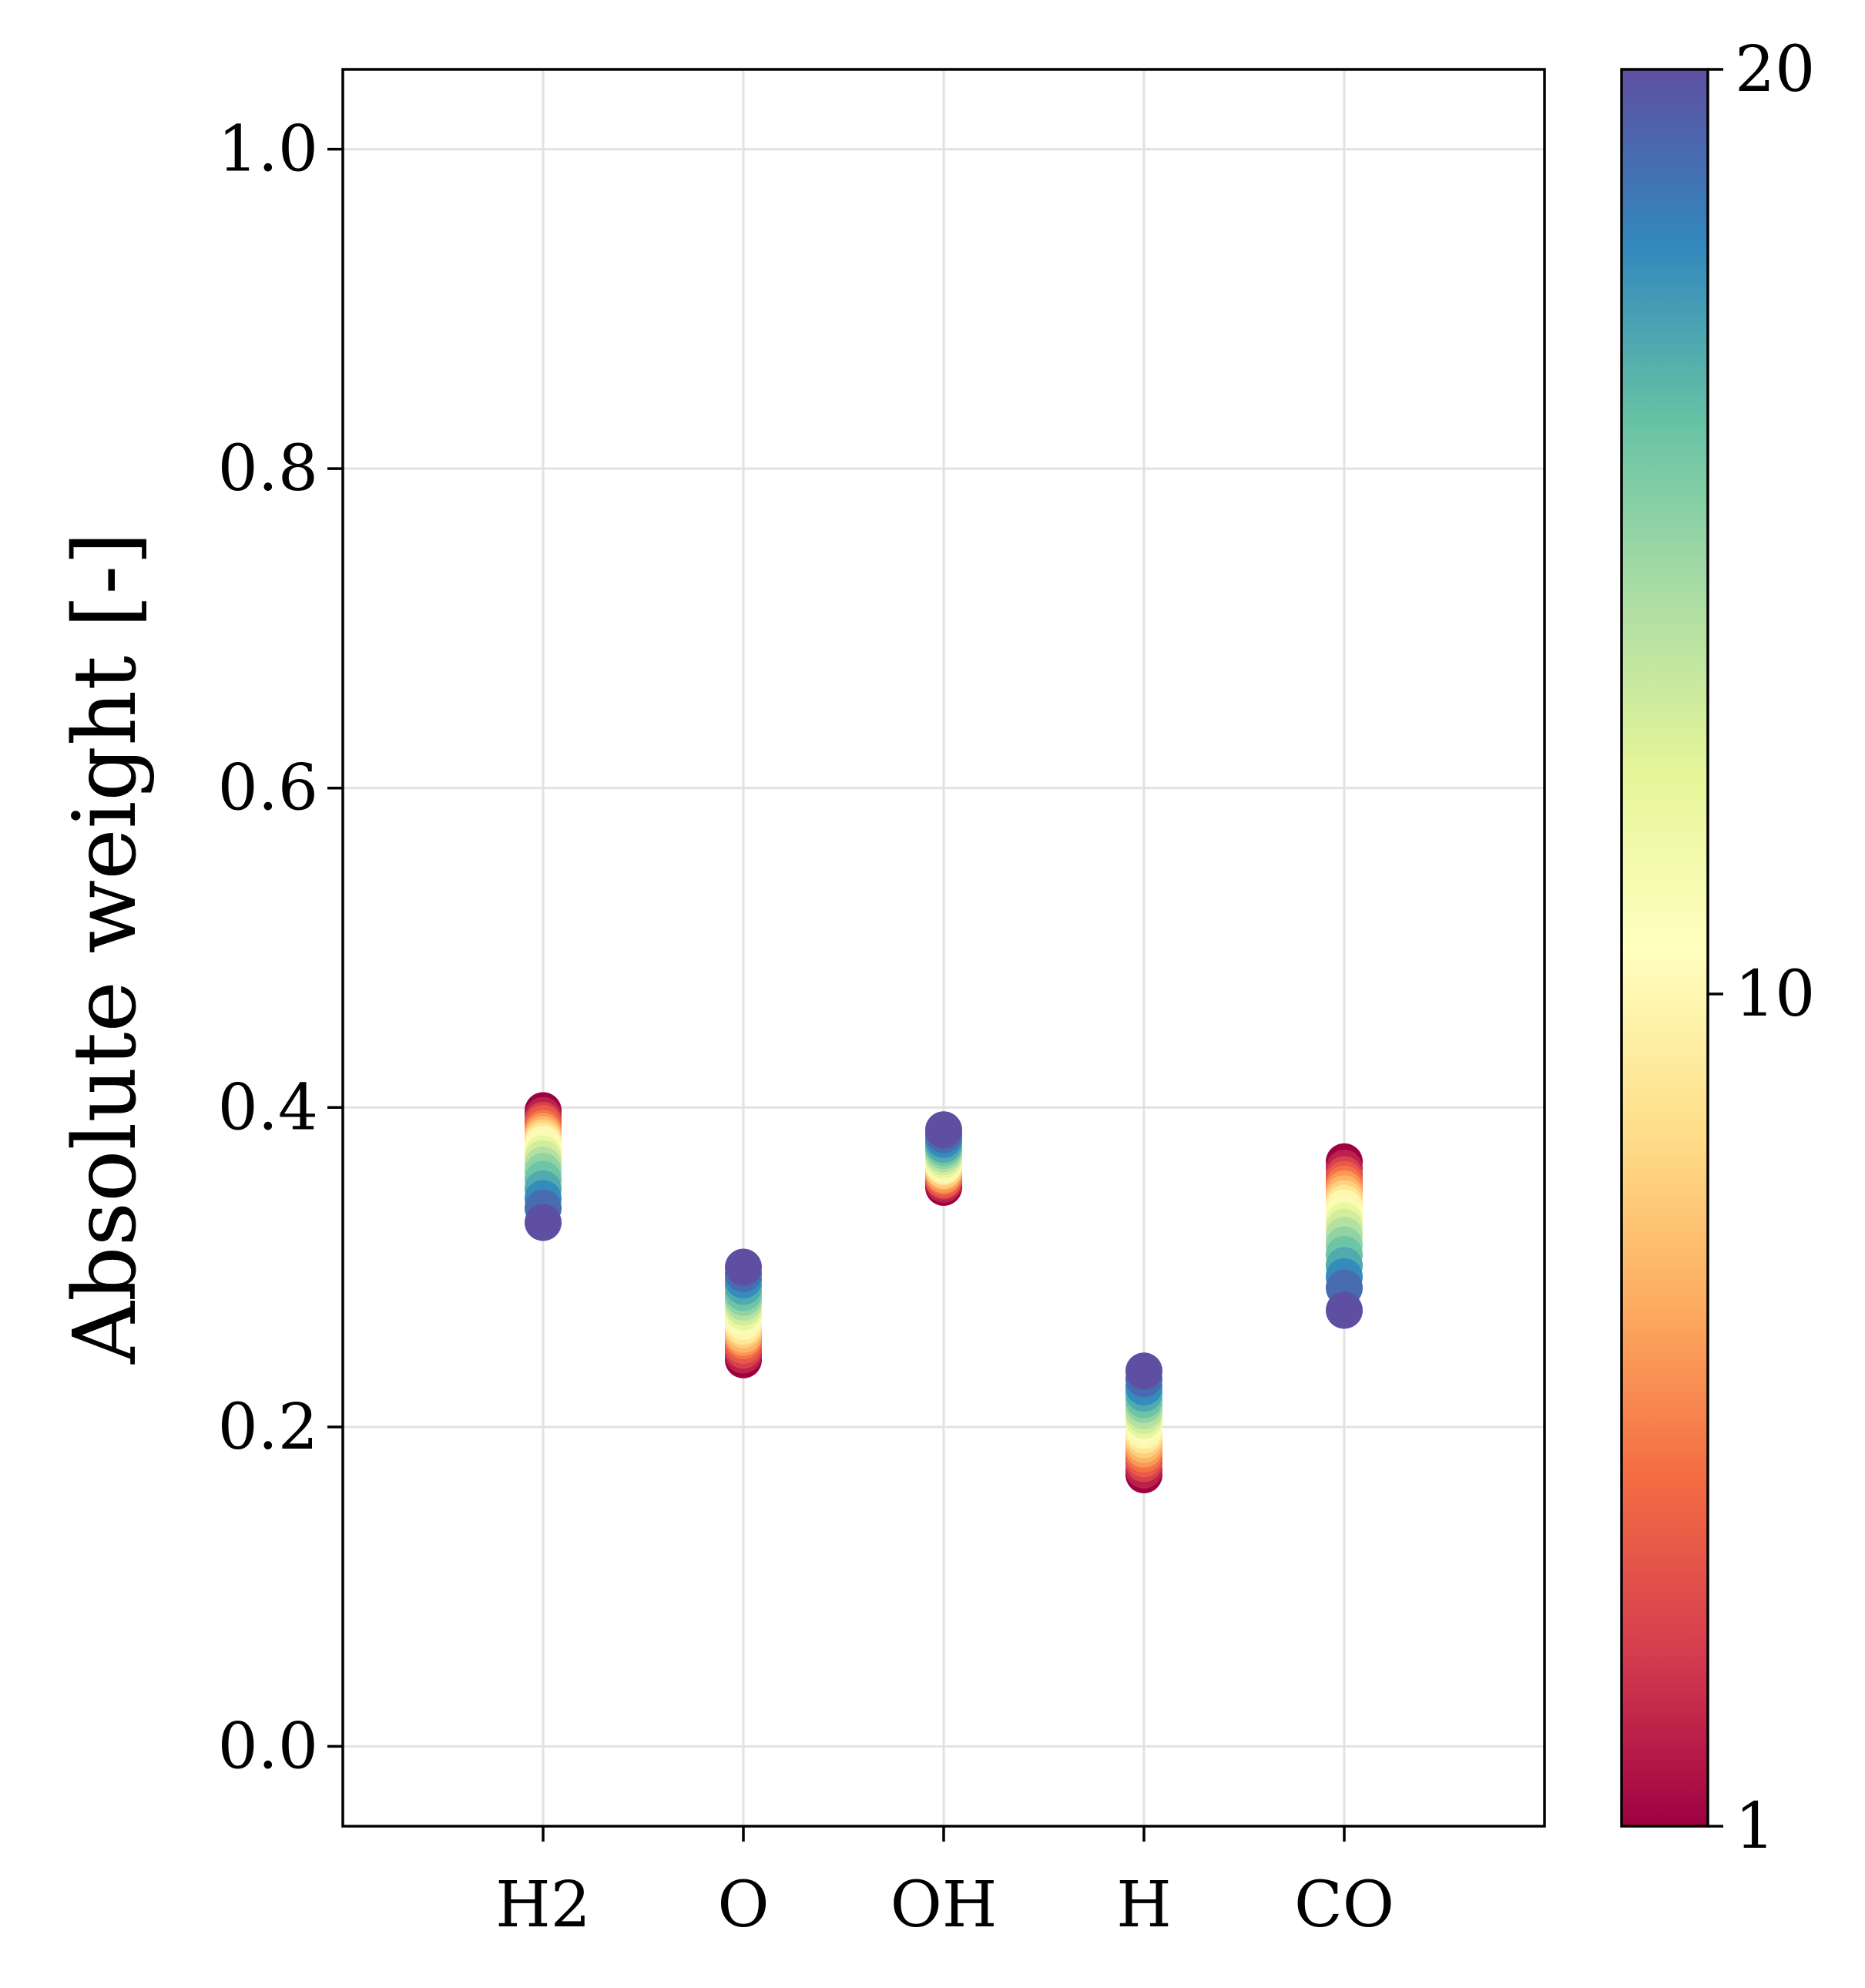 This screenshot has width=1865, height=1988. I want to click on y-tick-label: 0.8, so click(268, 468).